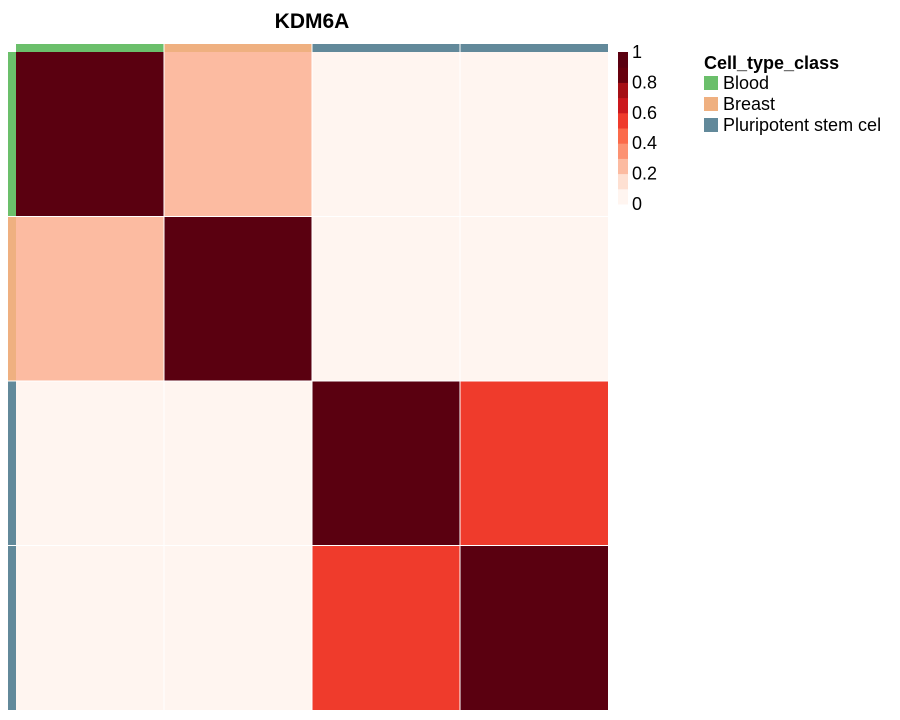 The width and height of the screenshot is (900, 720). Describe the element at coordinates (749, 104) in the screenshot. I see `legend-label: Breast` at that location.